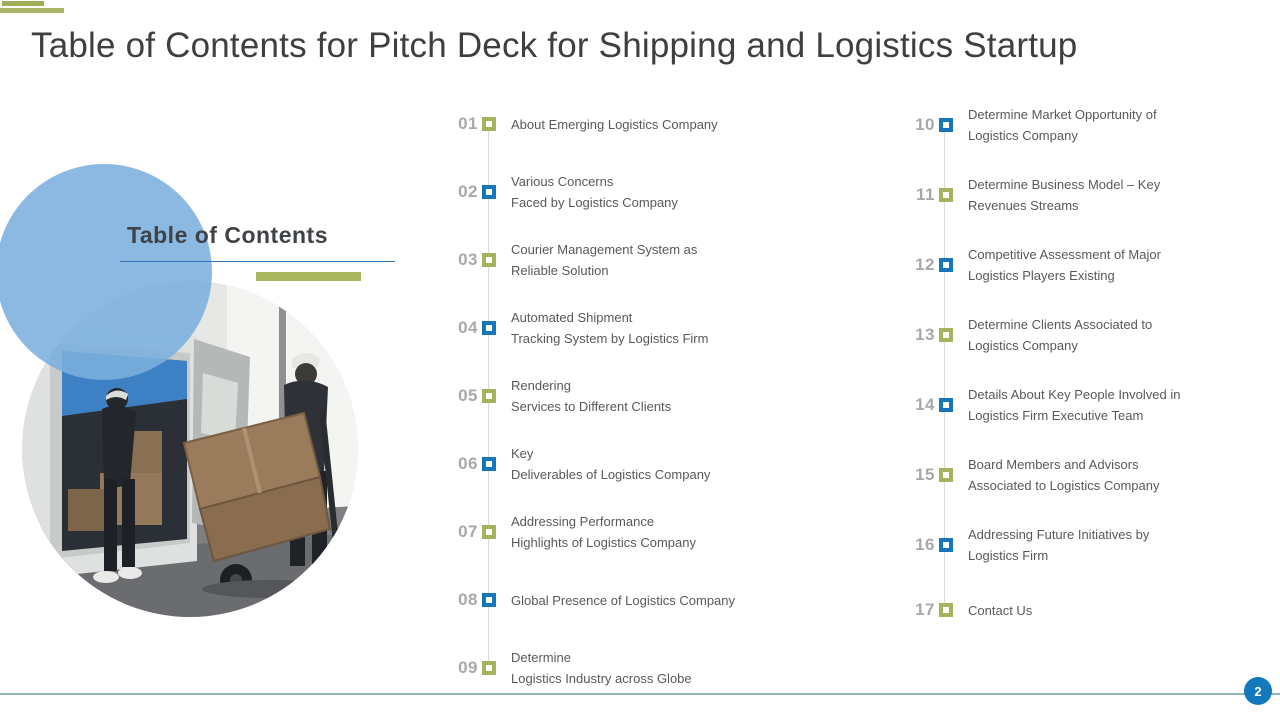 The height and width of the screenshot is (720, 1280). What do you see at coordinates (468, 667) in the screenshot?
I see `toc-item-number: 09` at bounding box center [468, 667].